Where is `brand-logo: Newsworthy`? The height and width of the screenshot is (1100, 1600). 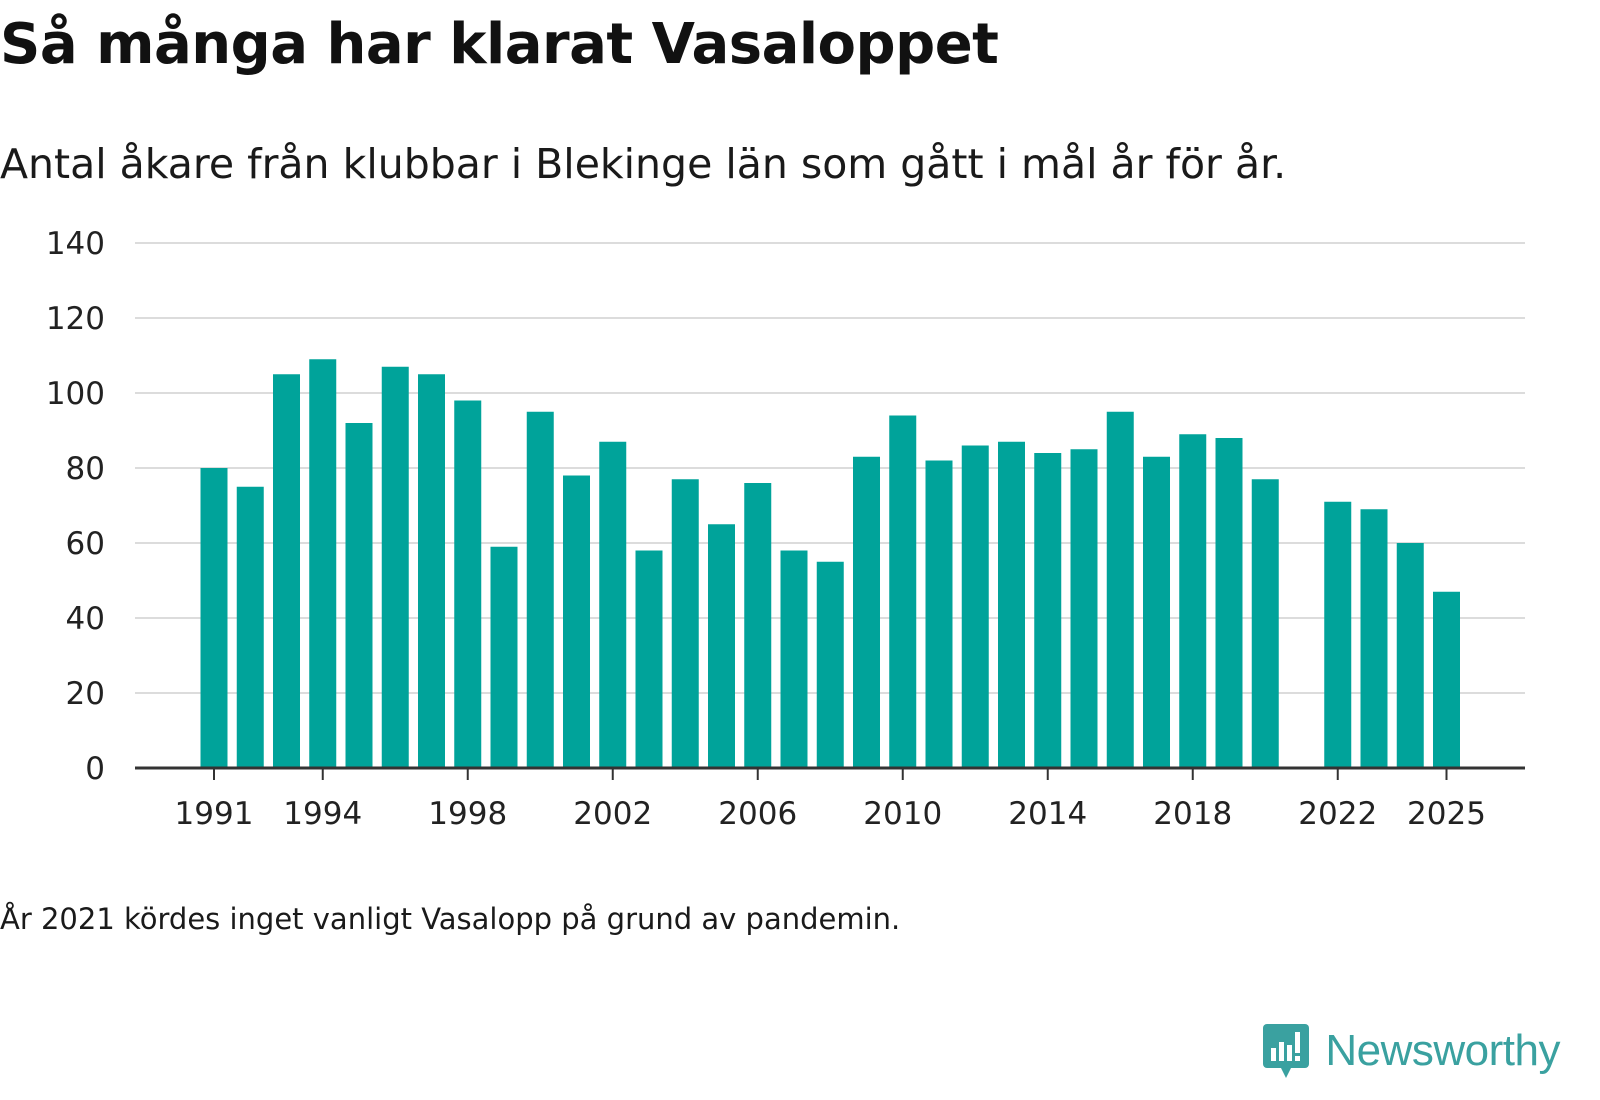 brand-logo: Newsworthy is located at coordinates (1410, 1051).